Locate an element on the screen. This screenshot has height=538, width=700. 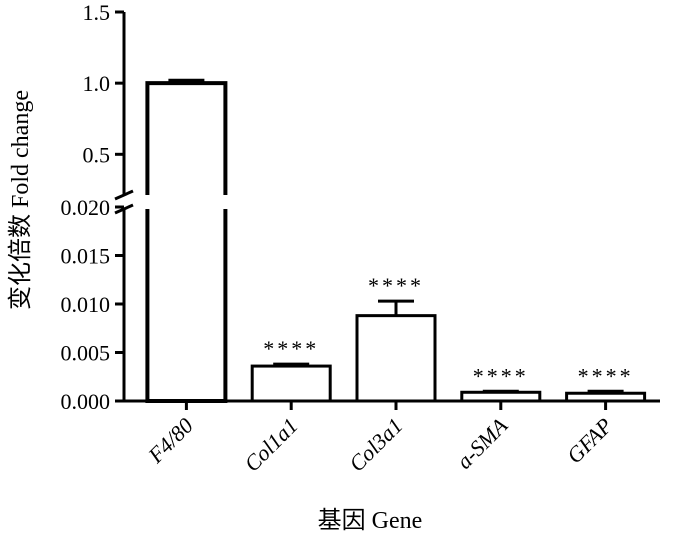
x-tick-label: F4/80 is located at coordinates (170, 441).